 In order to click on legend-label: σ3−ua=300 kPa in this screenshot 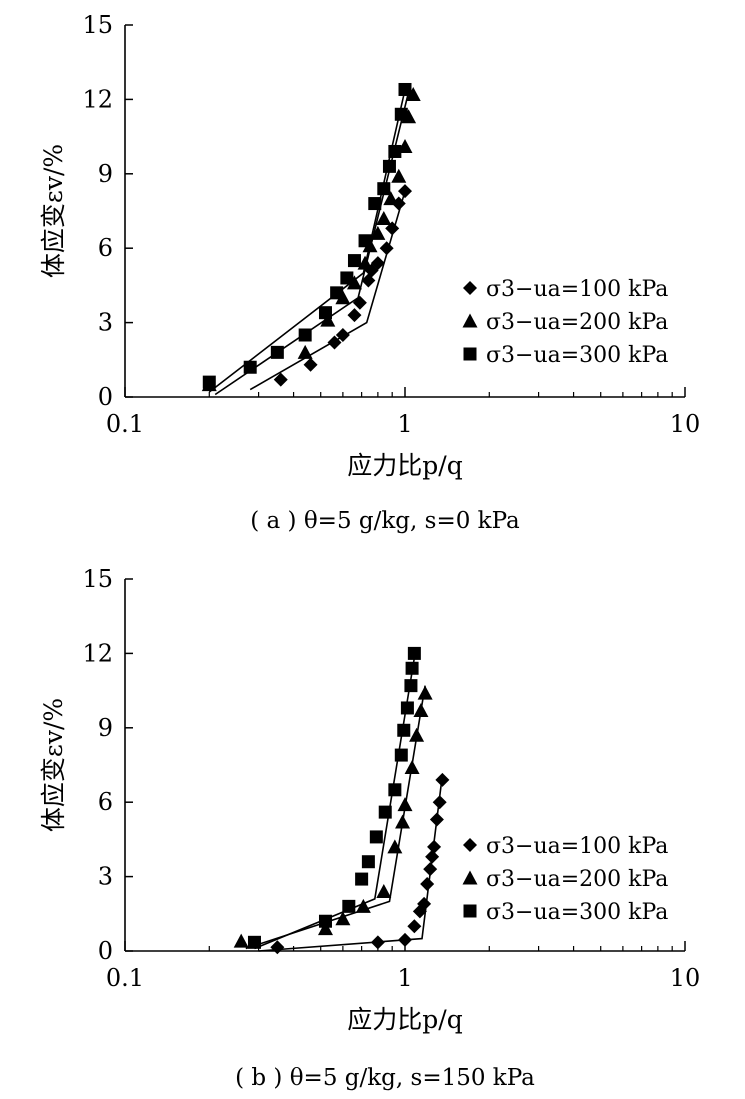, I will do `click(577, 912)`.